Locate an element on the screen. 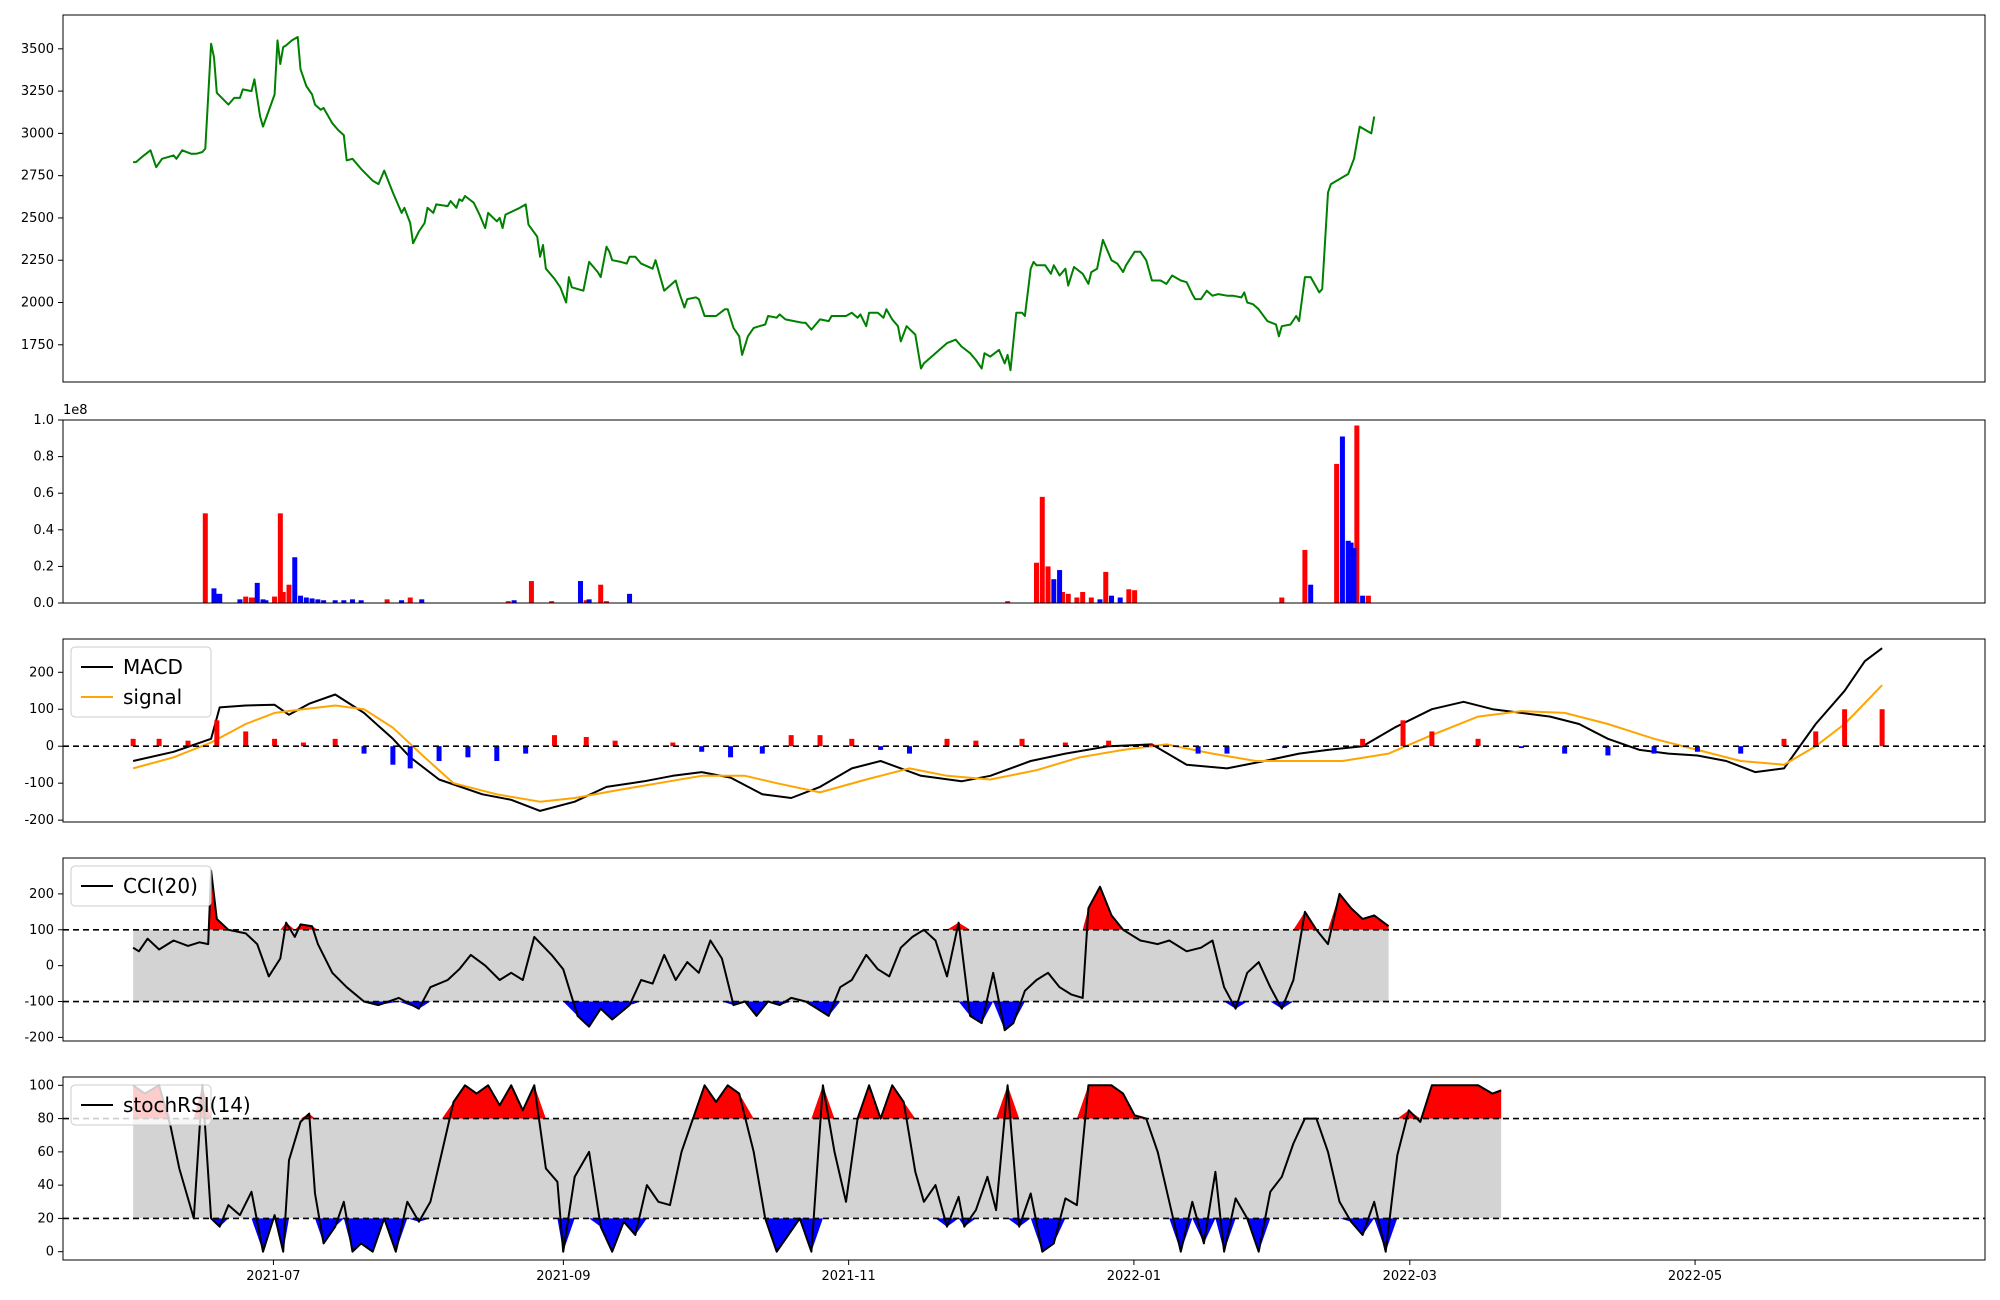  price-ytick-label: 3250 is located at coordinates (37, 91).